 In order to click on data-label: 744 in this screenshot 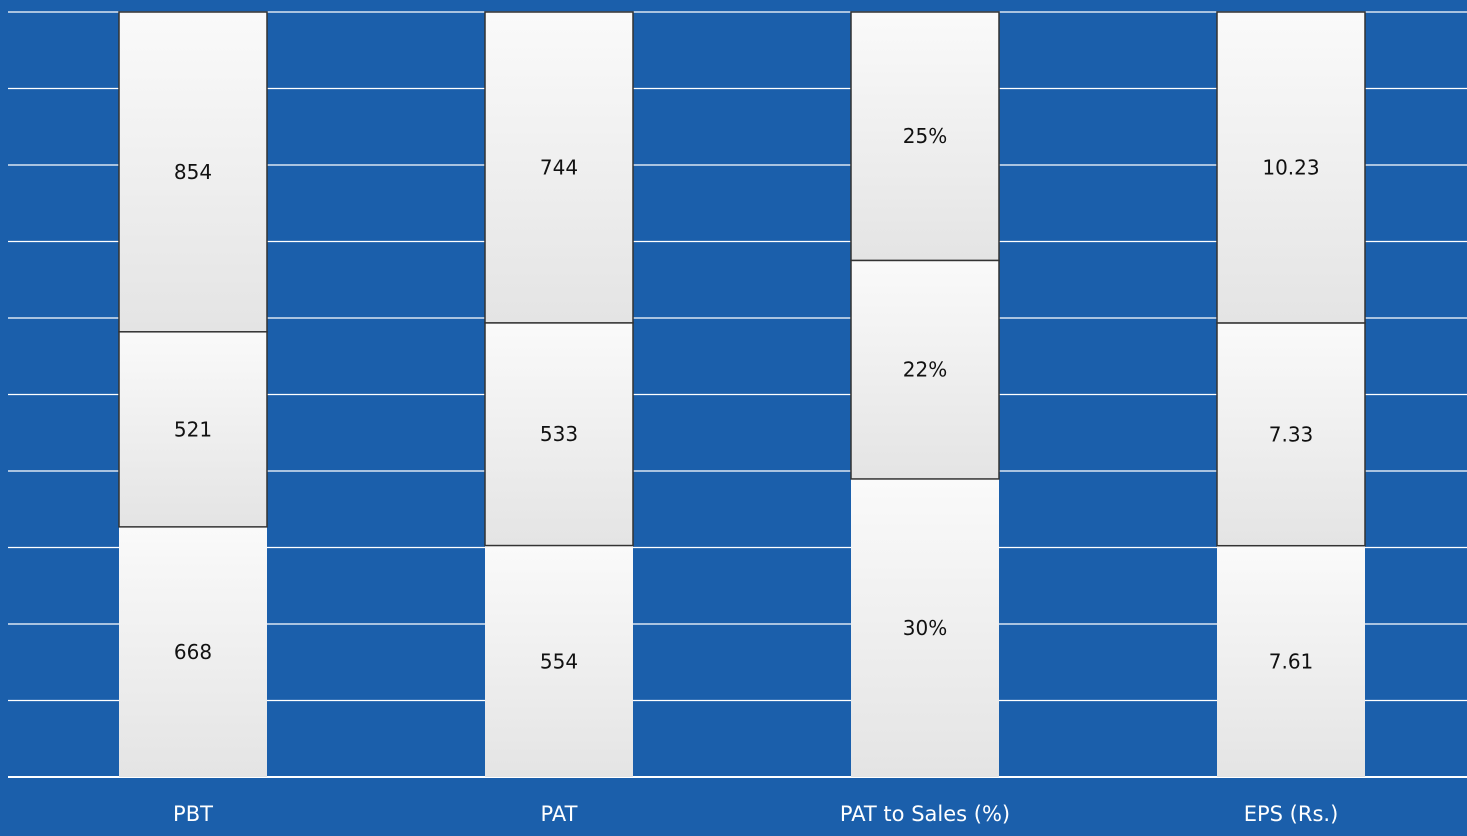, I will do `click(559, 167)`.